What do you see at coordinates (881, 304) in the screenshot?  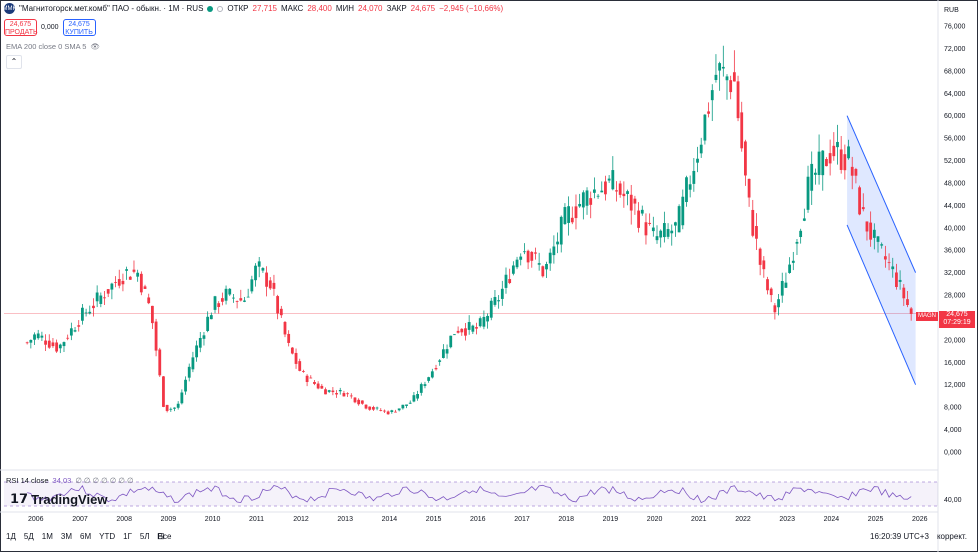 I see `channel-lower-line` at bounding box center [881, 304].